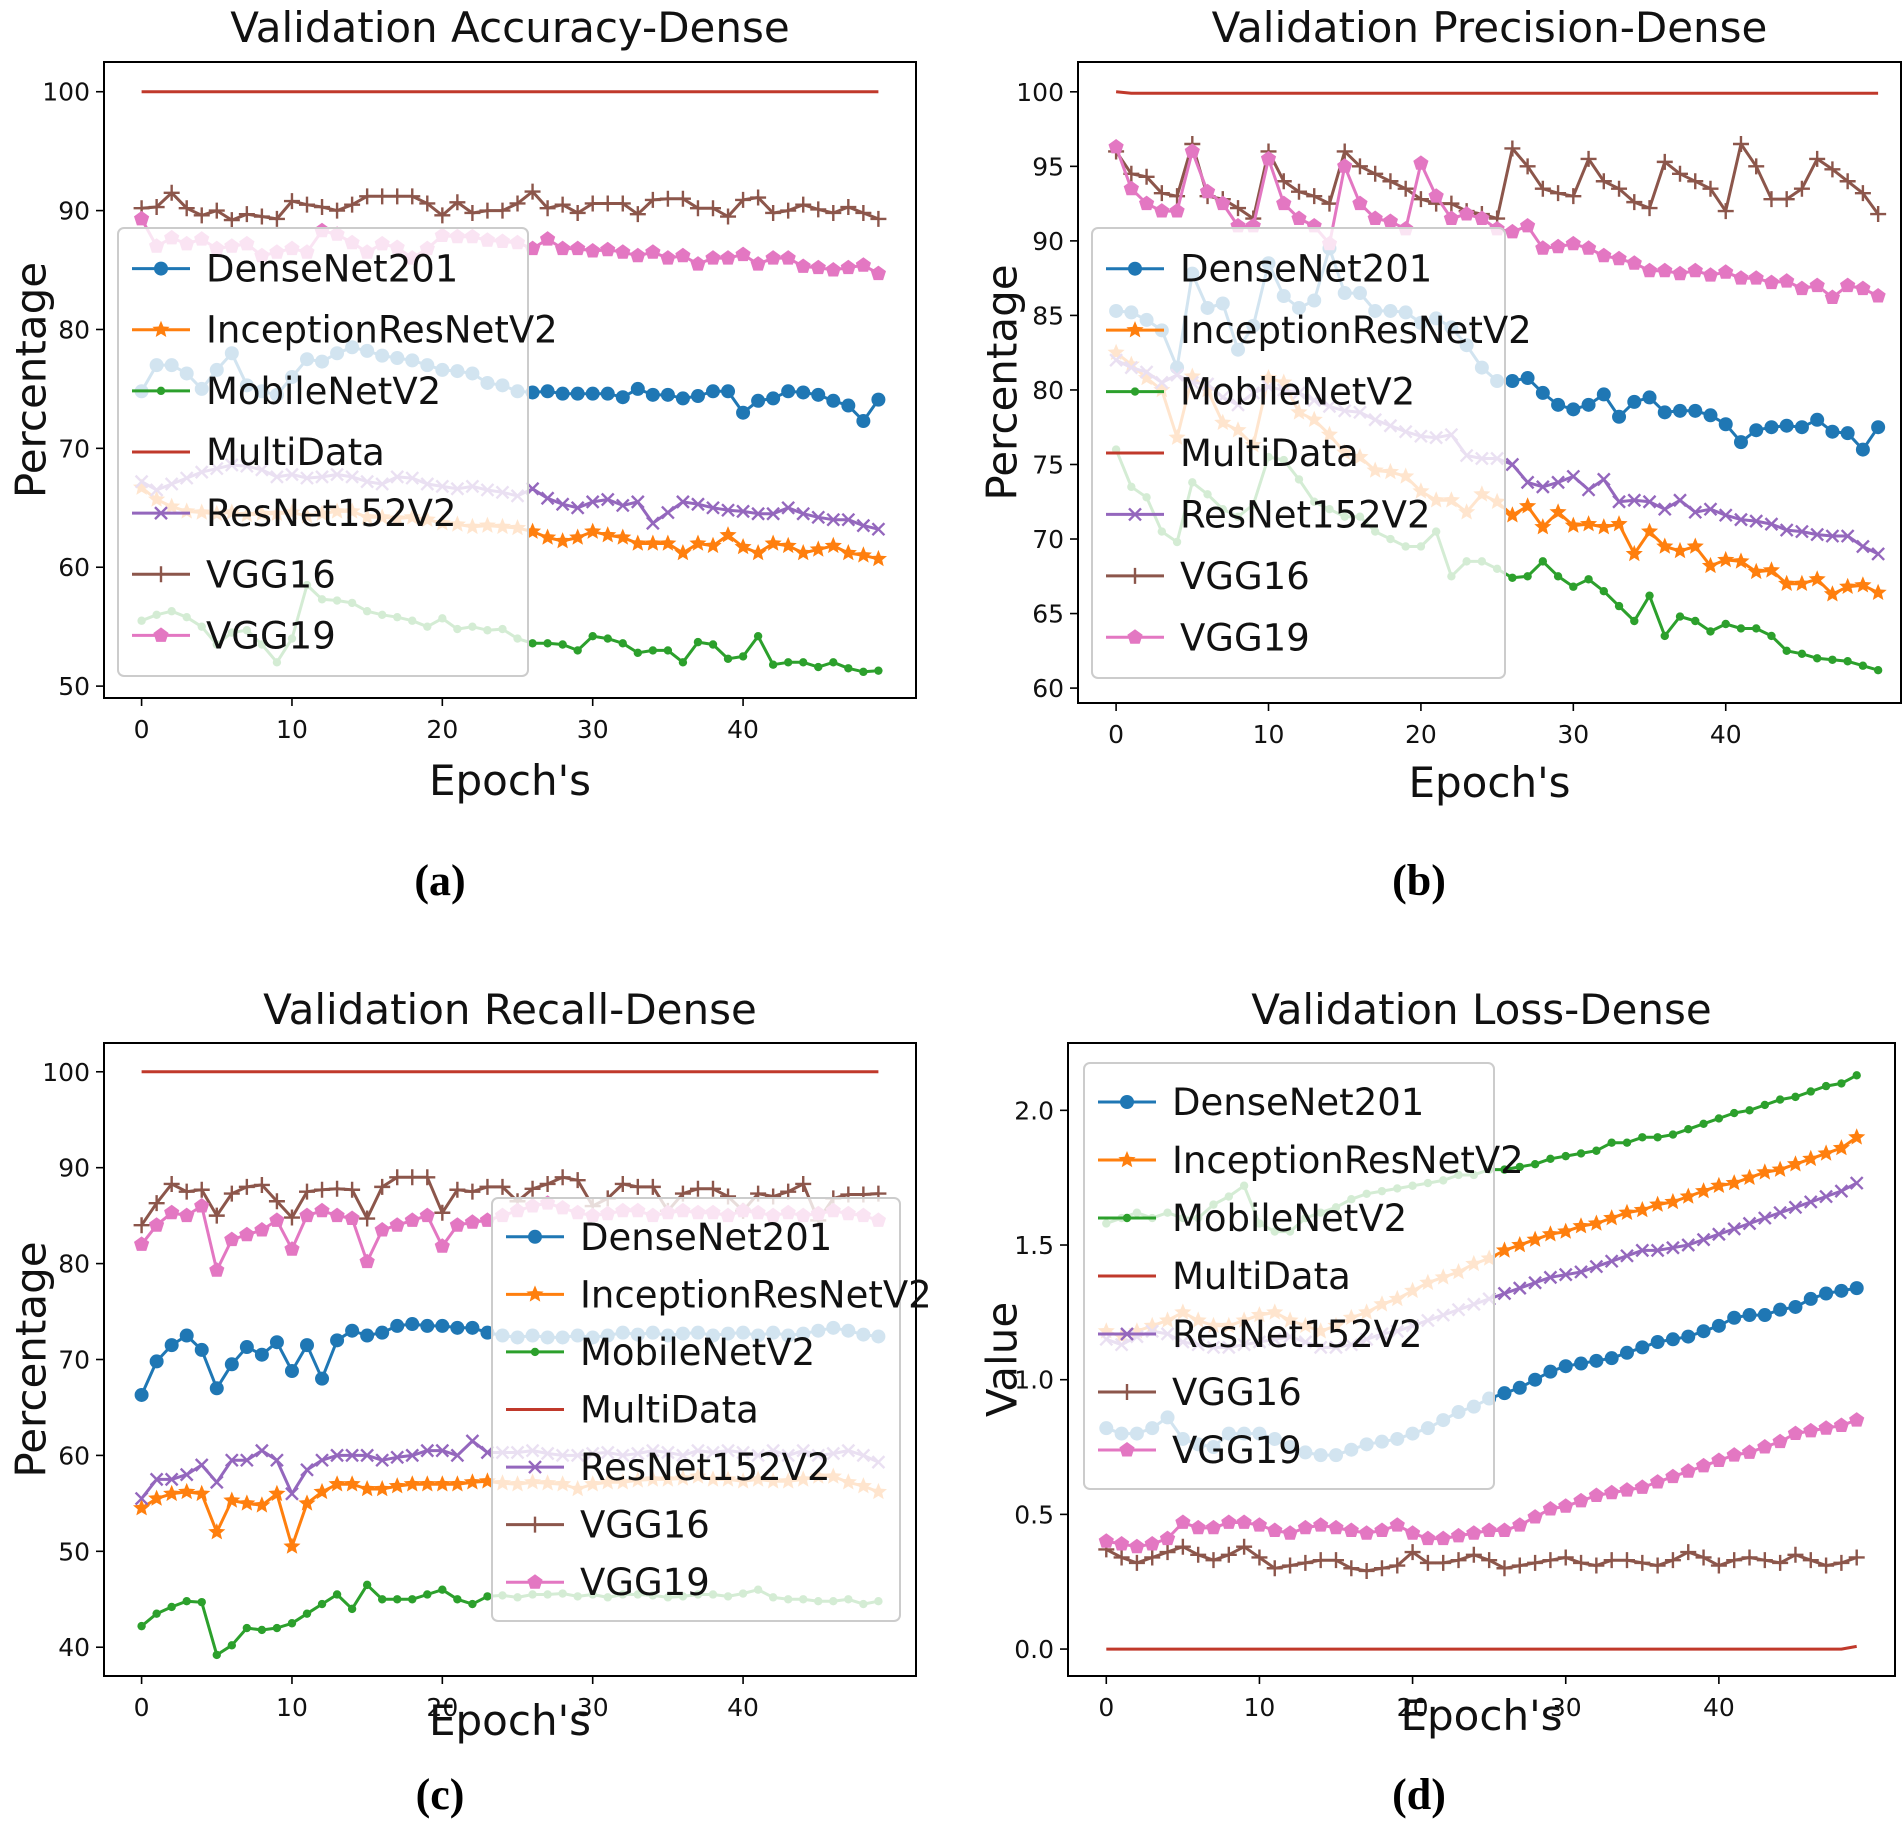 The width and height of the screenshot is (1904, 1829). What do you see at coordinates (142, 729) in the screenshot?
I see `x-tick-label: 0` at bounding box center [142, 729].